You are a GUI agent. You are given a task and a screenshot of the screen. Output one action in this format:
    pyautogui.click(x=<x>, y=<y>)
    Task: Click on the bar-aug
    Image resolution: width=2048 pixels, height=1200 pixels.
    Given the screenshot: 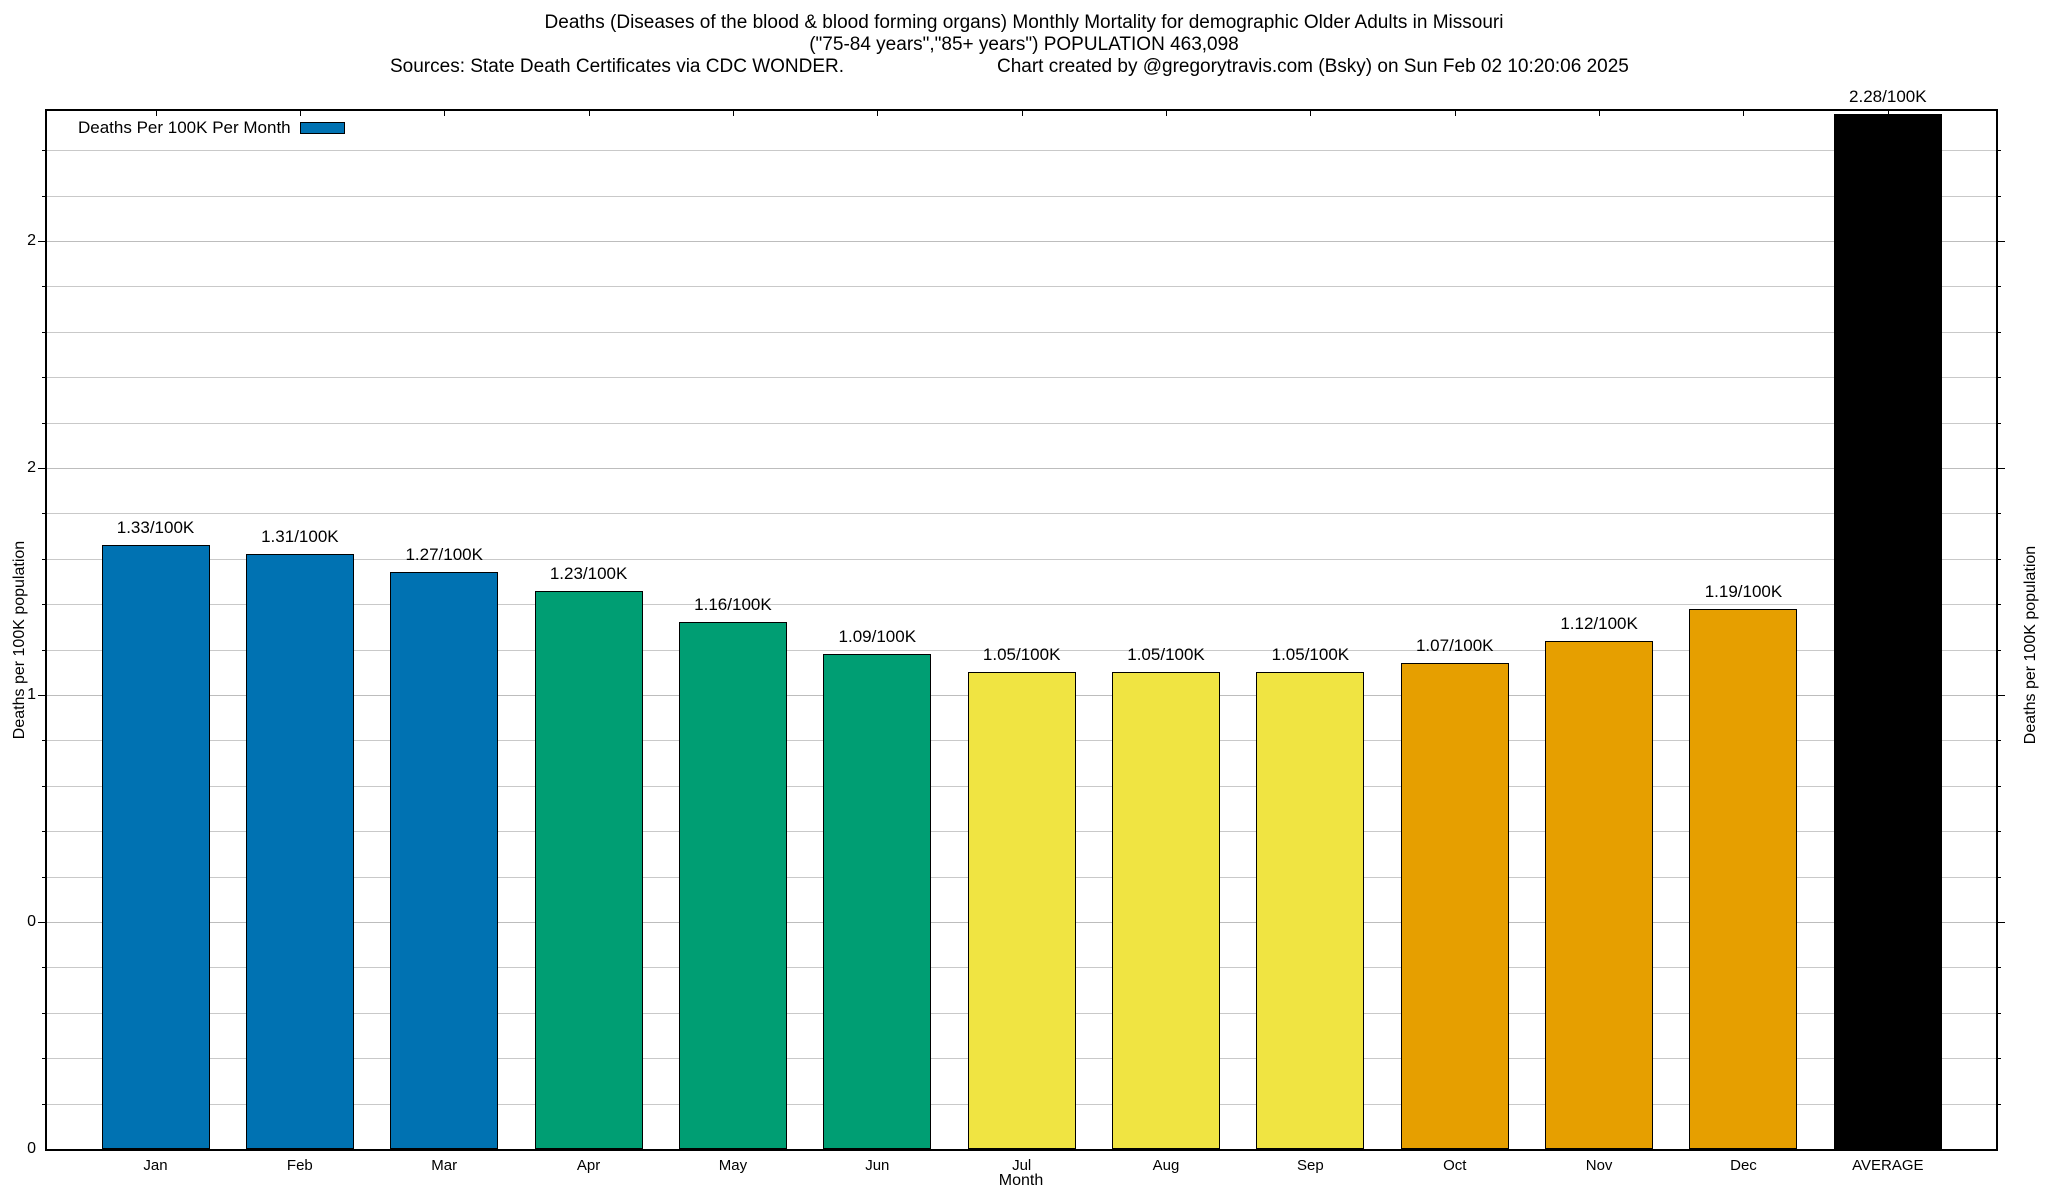 What is the action you would take?
    pyautogui.click(x=1166, y=910)
    